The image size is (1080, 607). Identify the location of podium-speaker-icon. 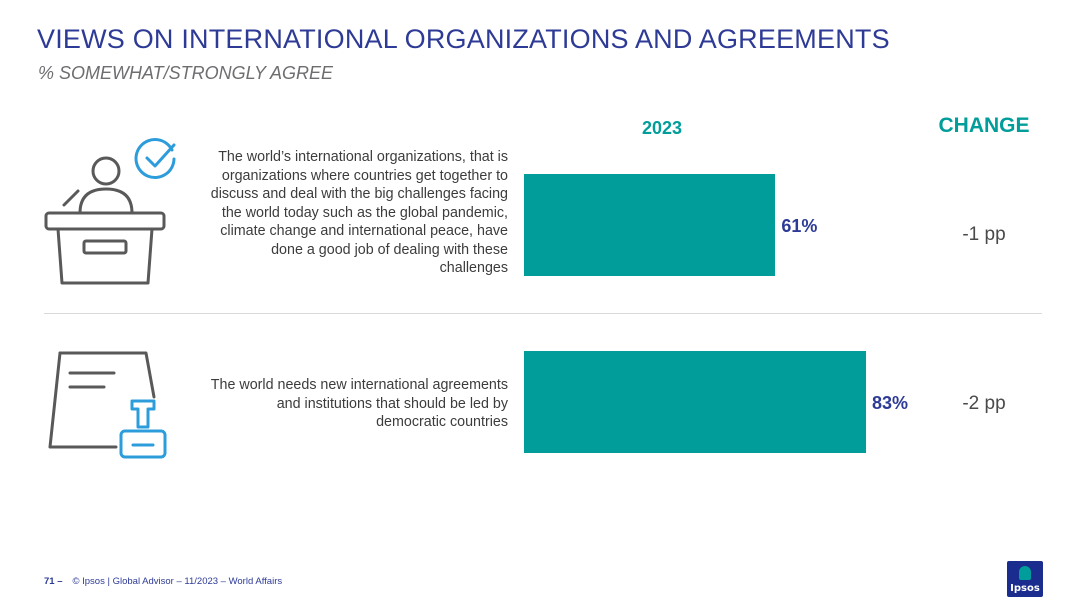
(105, 220).